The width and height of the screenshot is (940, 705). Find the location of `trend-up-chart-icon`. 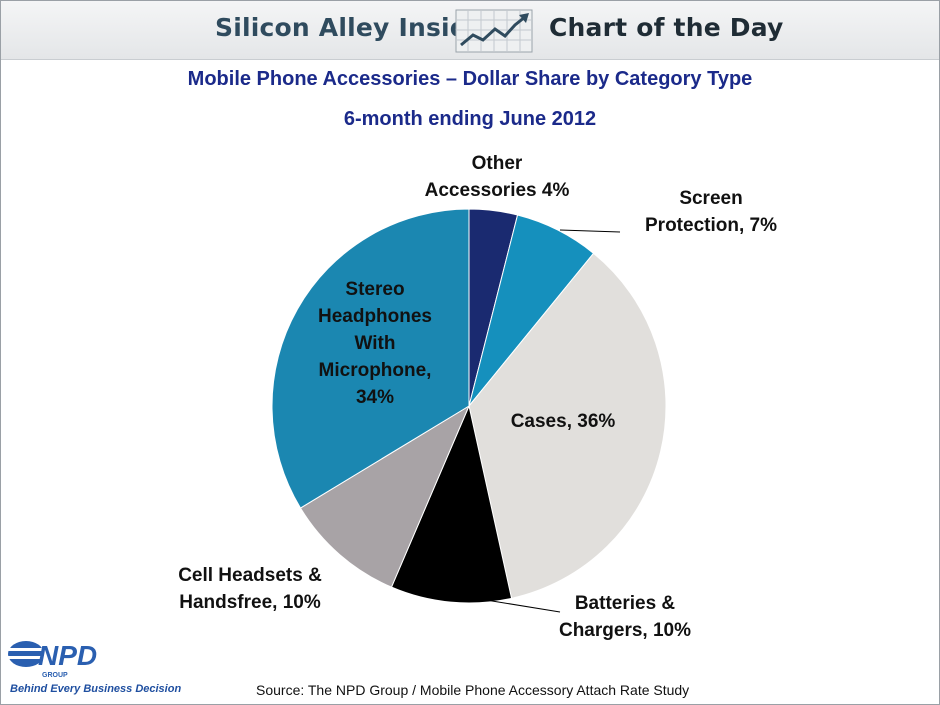

trend-up-chart-icon is located at coordinates (494, 31).